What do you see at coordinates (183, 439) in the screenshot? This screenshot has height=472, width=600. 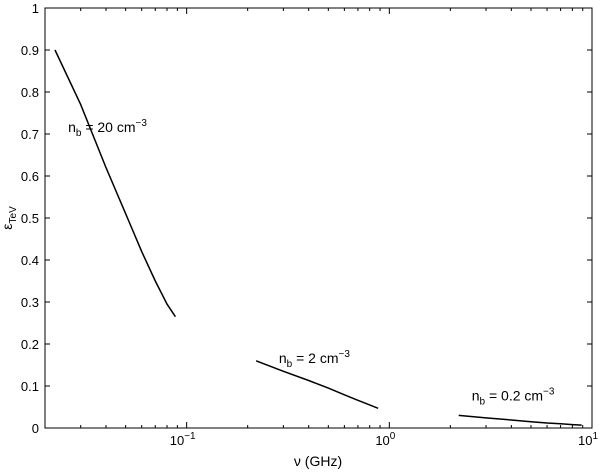 I see `x-tick-label: 10⁻¹` at bounding box center [183, 439].